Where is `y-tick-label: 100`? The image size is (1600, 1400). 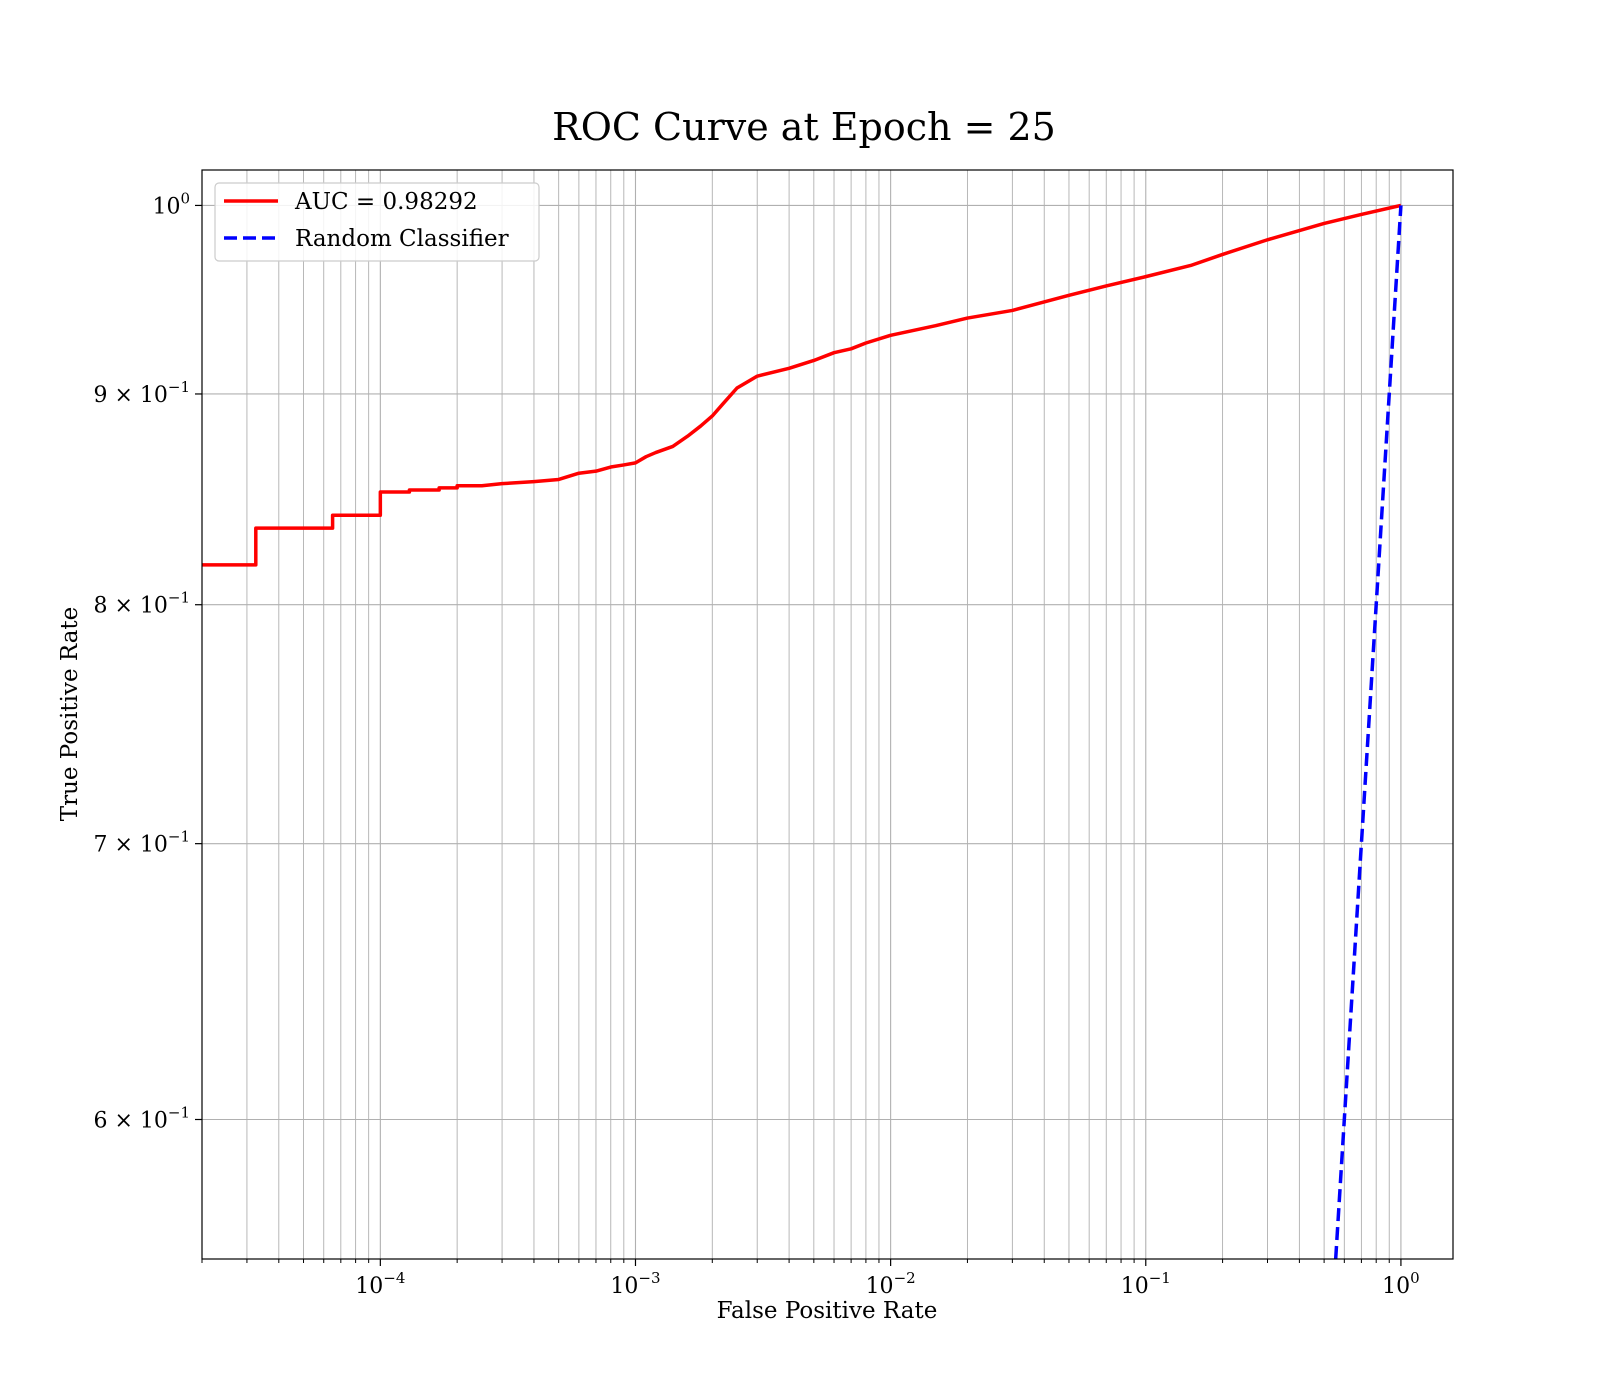 y-tick-label: 100 is located at coordinates (171, 204).